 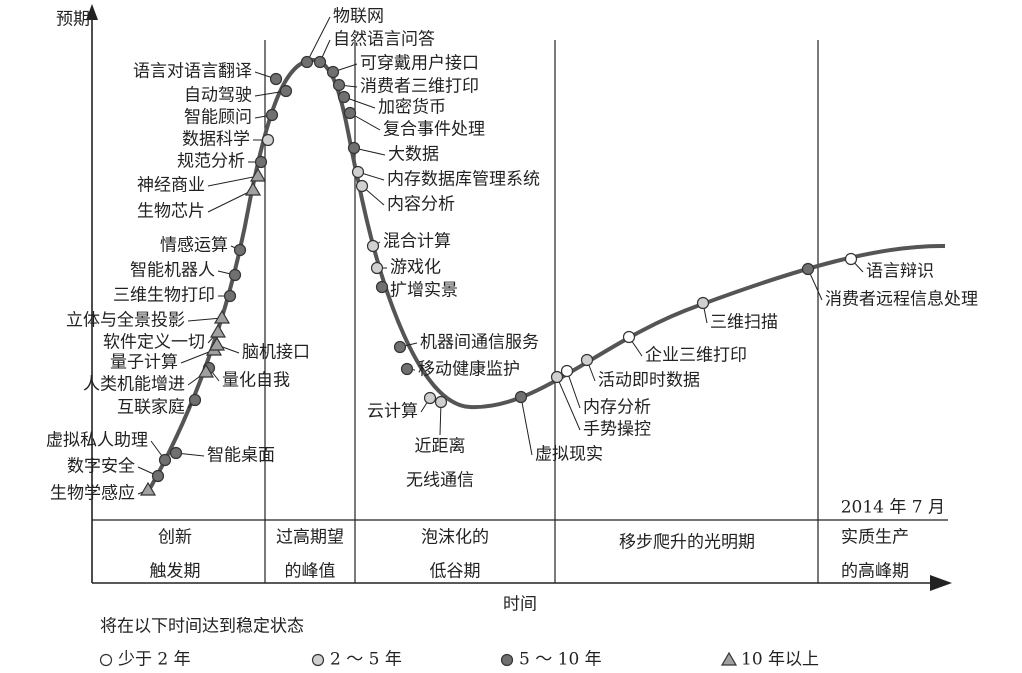 I want to click on phase-label: 低谷期, so click(x=455, y=572).